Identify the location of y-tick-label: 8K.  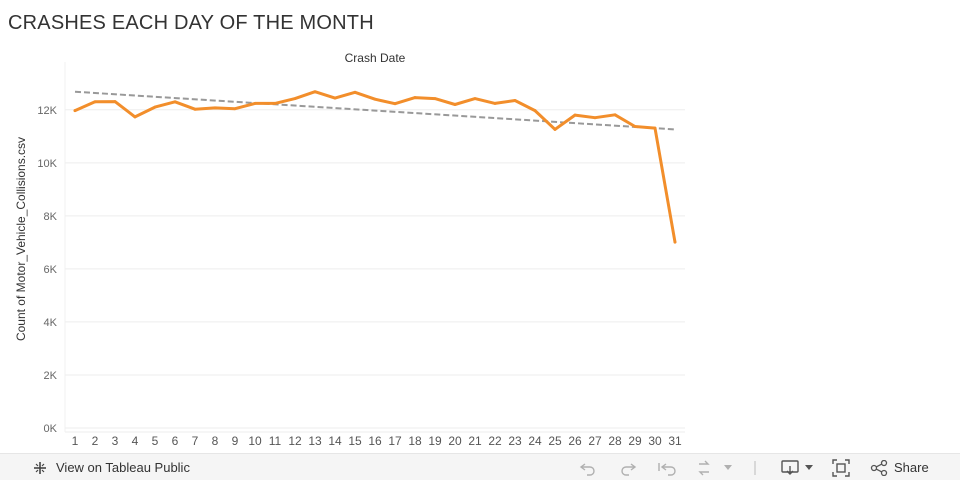
(51, 217).